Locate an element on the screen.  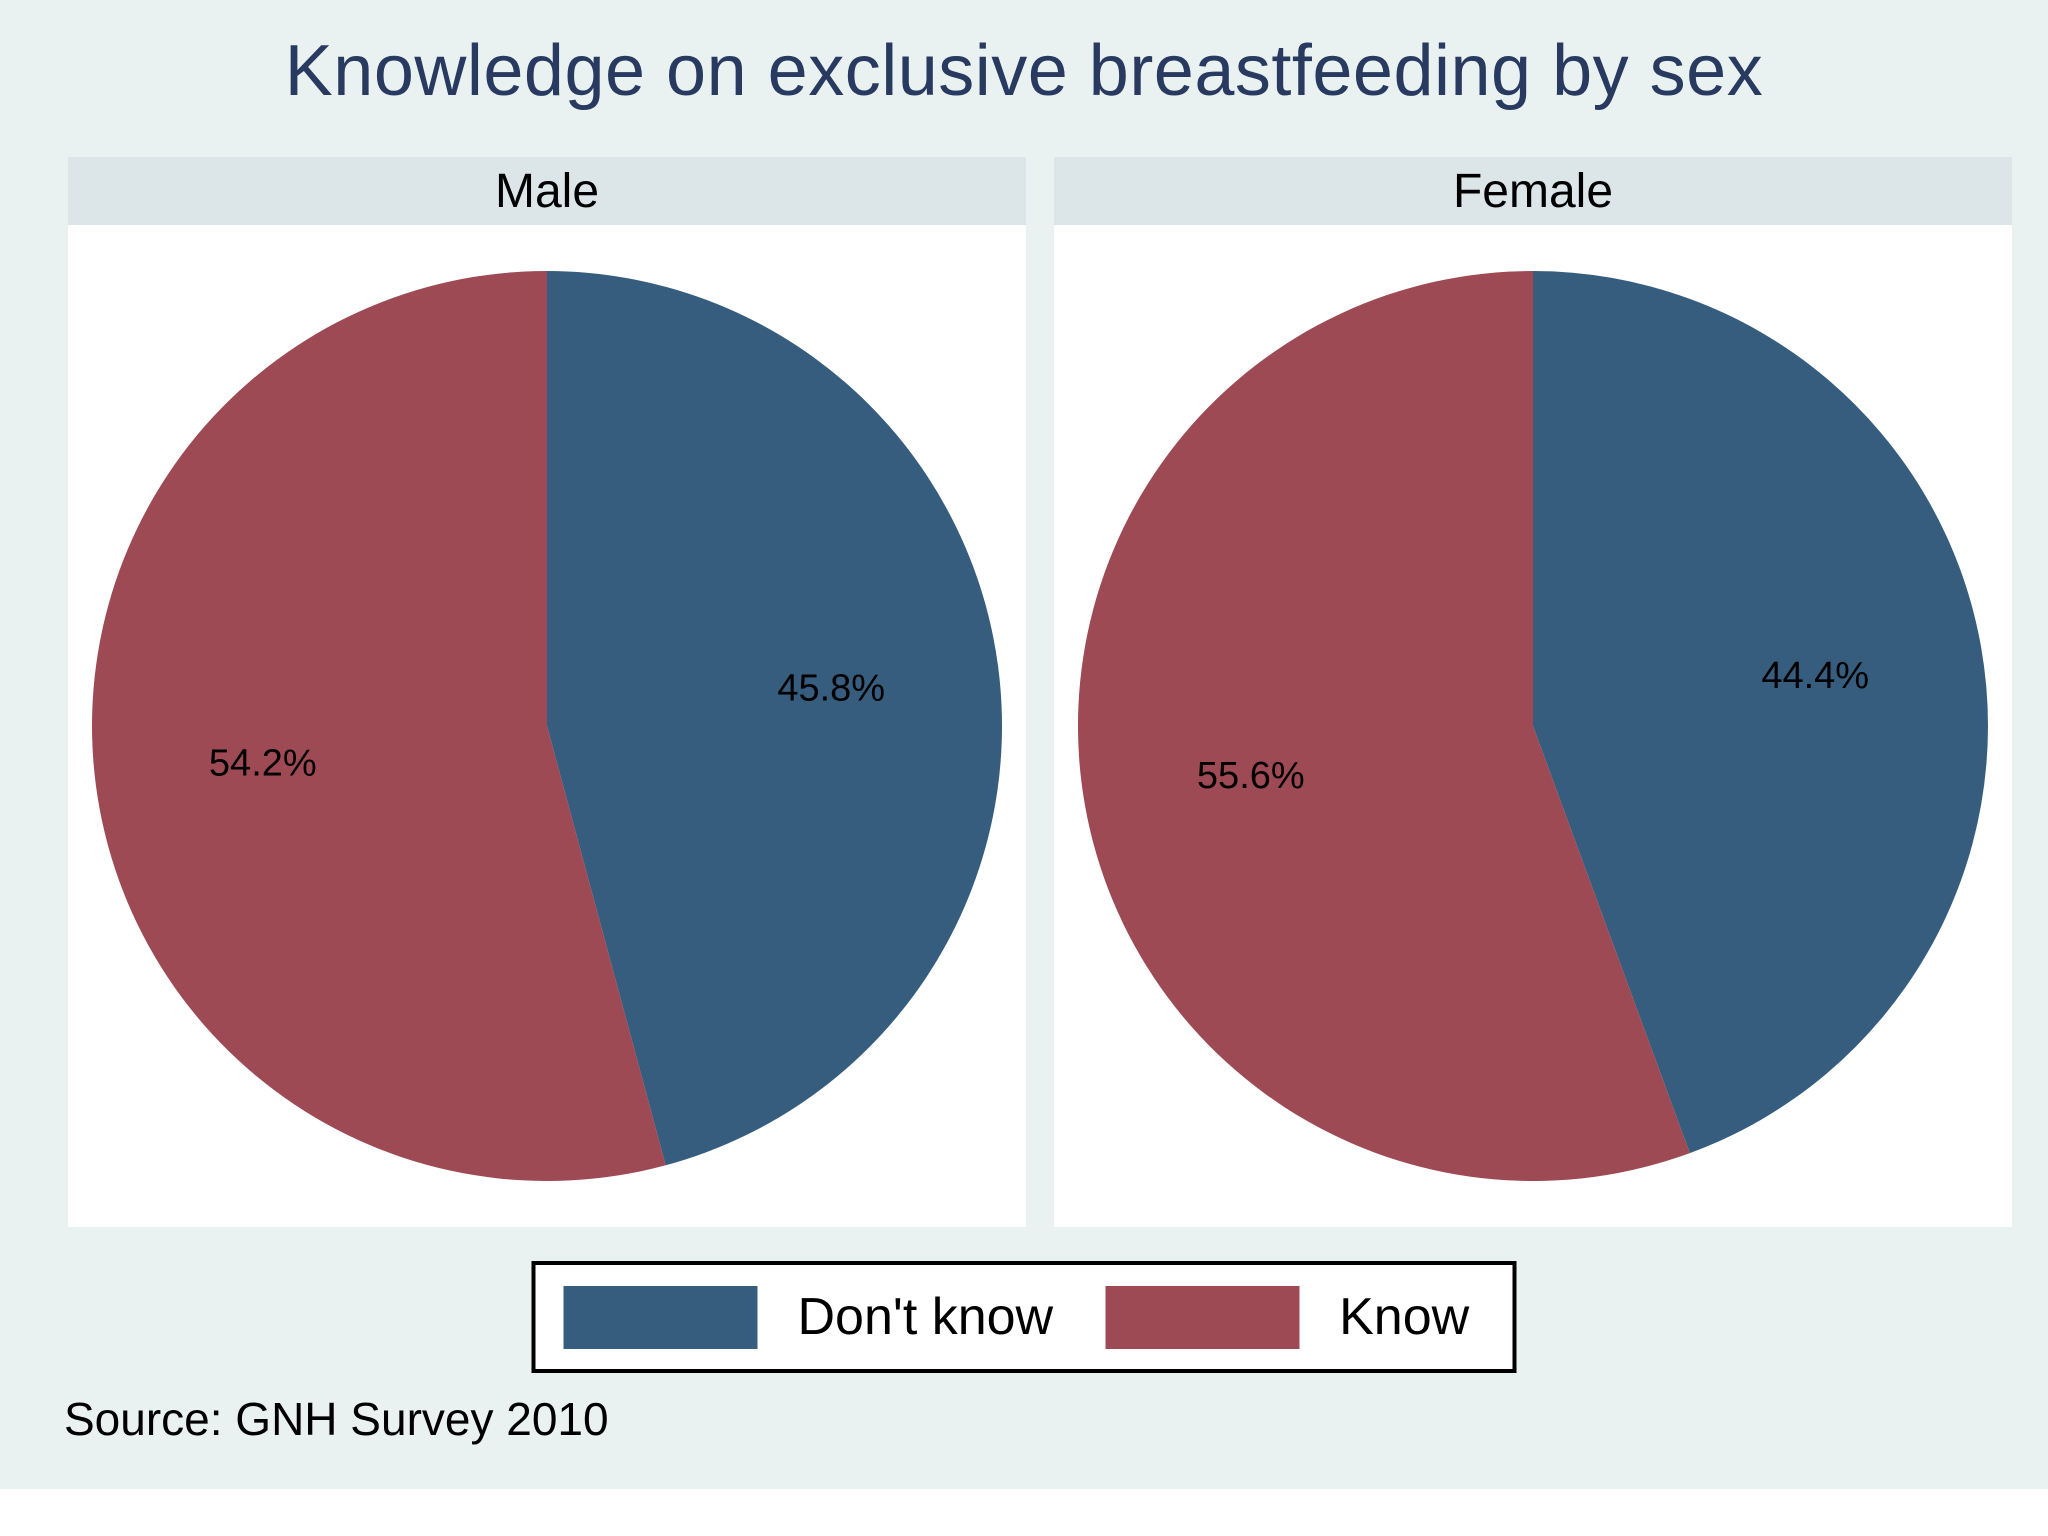
panel-title-male: Male is located at coordinates (547, 191).